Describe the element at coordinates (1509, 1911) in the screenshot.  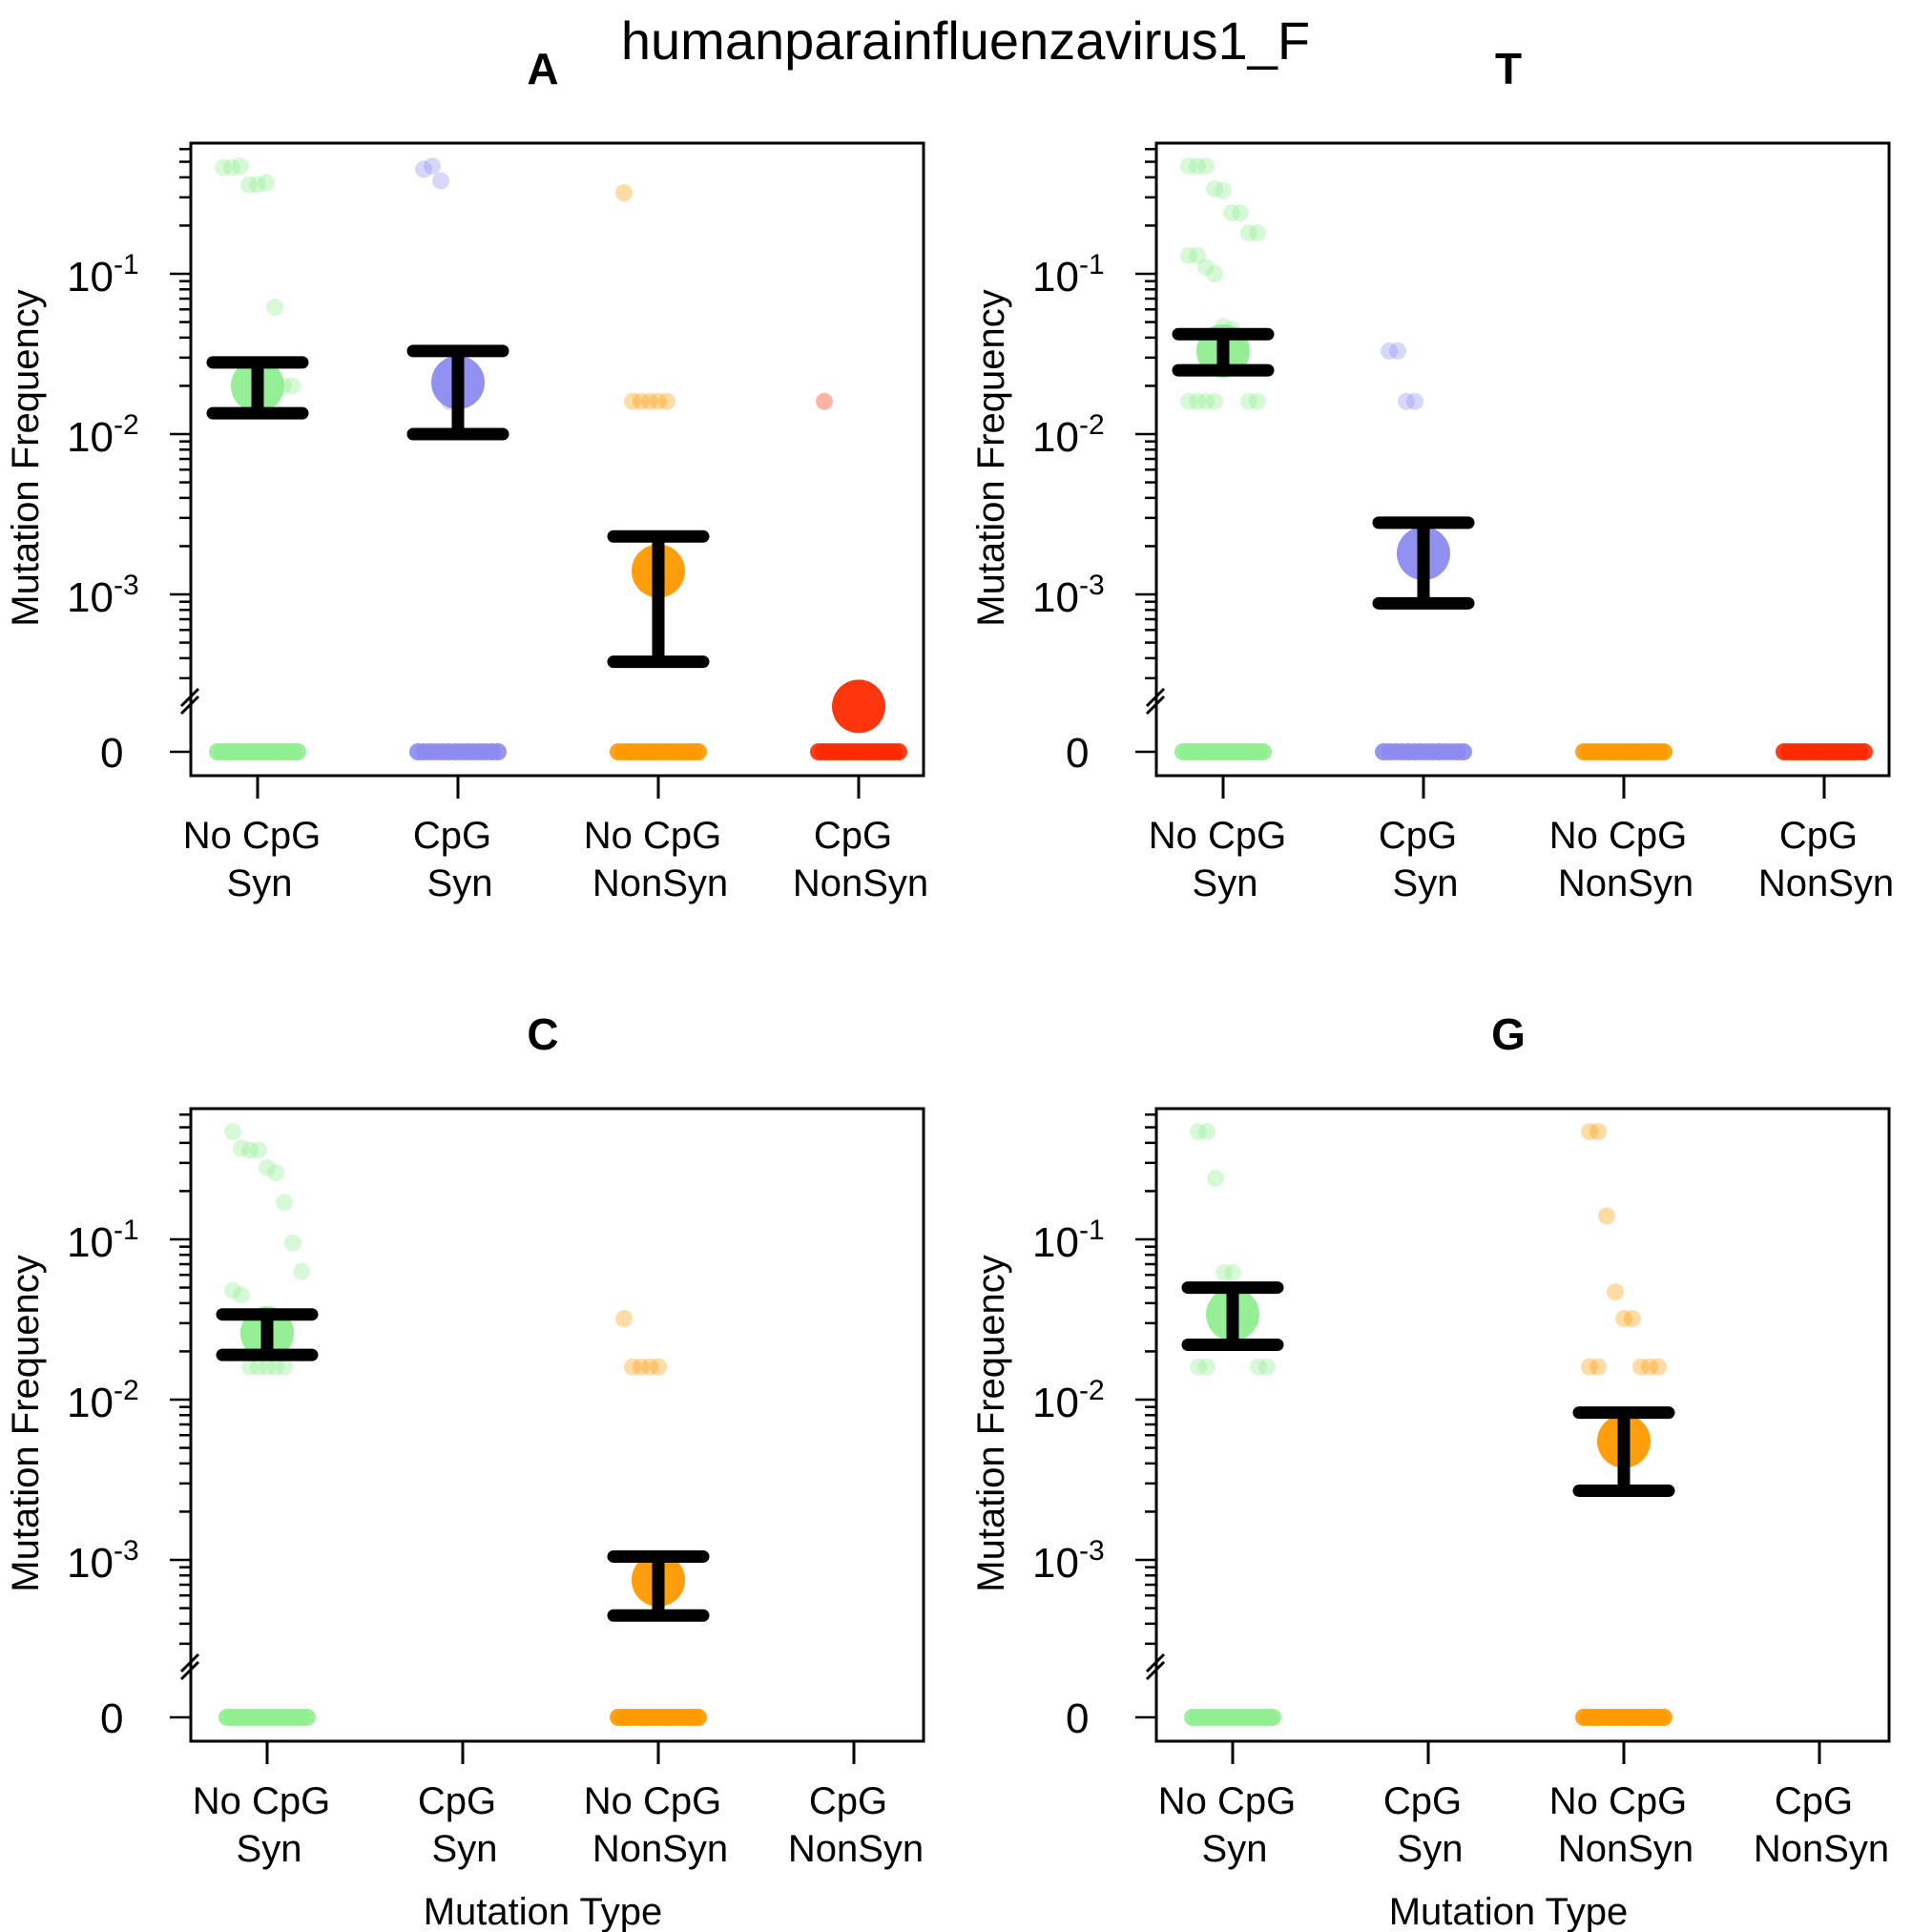
I see `x-axis-label: Mutation Type` at that location.